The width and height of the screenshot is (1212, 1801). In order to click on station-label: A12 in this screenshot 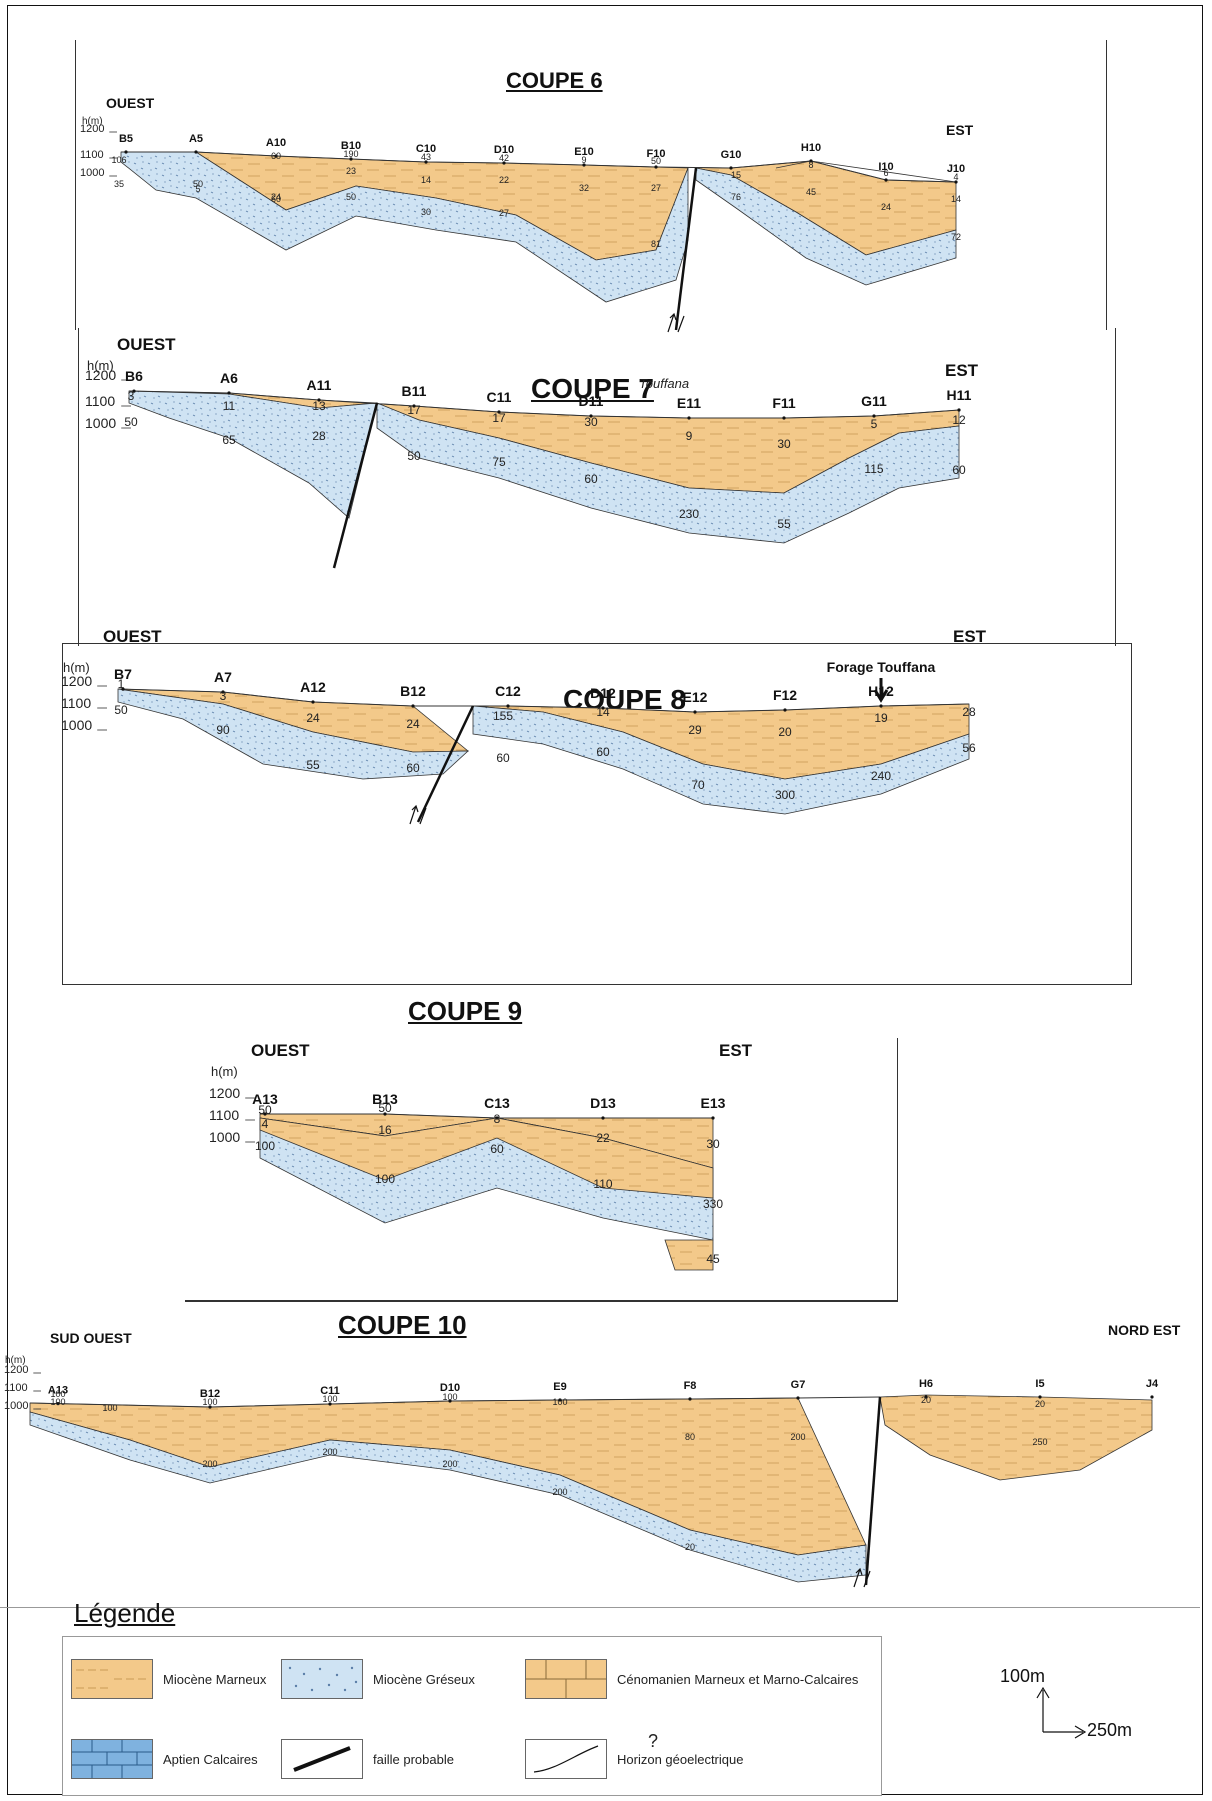, I will do `click(313, 687)`.